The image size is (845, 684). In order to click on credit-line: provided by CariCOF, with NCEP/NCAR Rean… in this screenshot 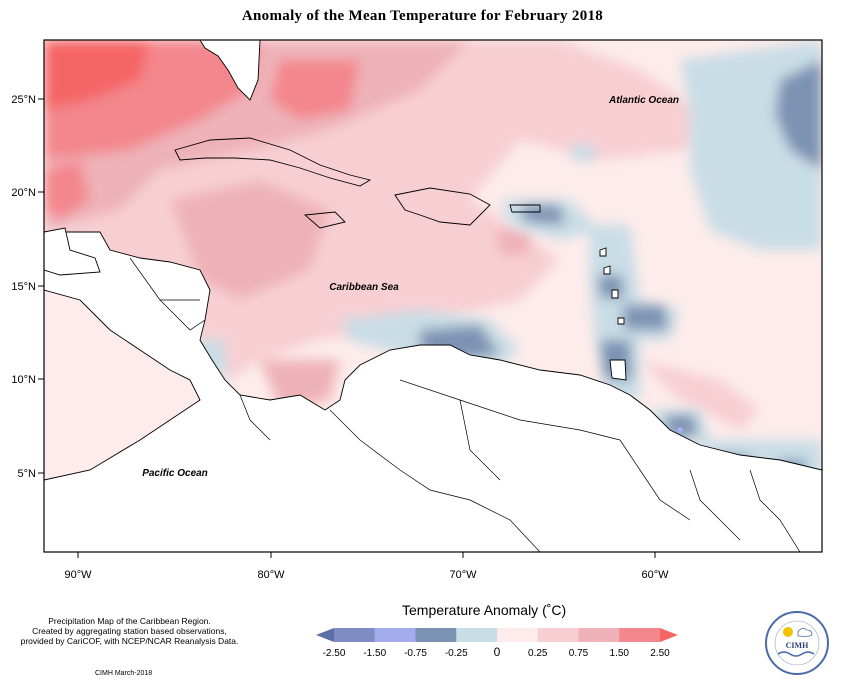, I will do `click(129, 641)`.